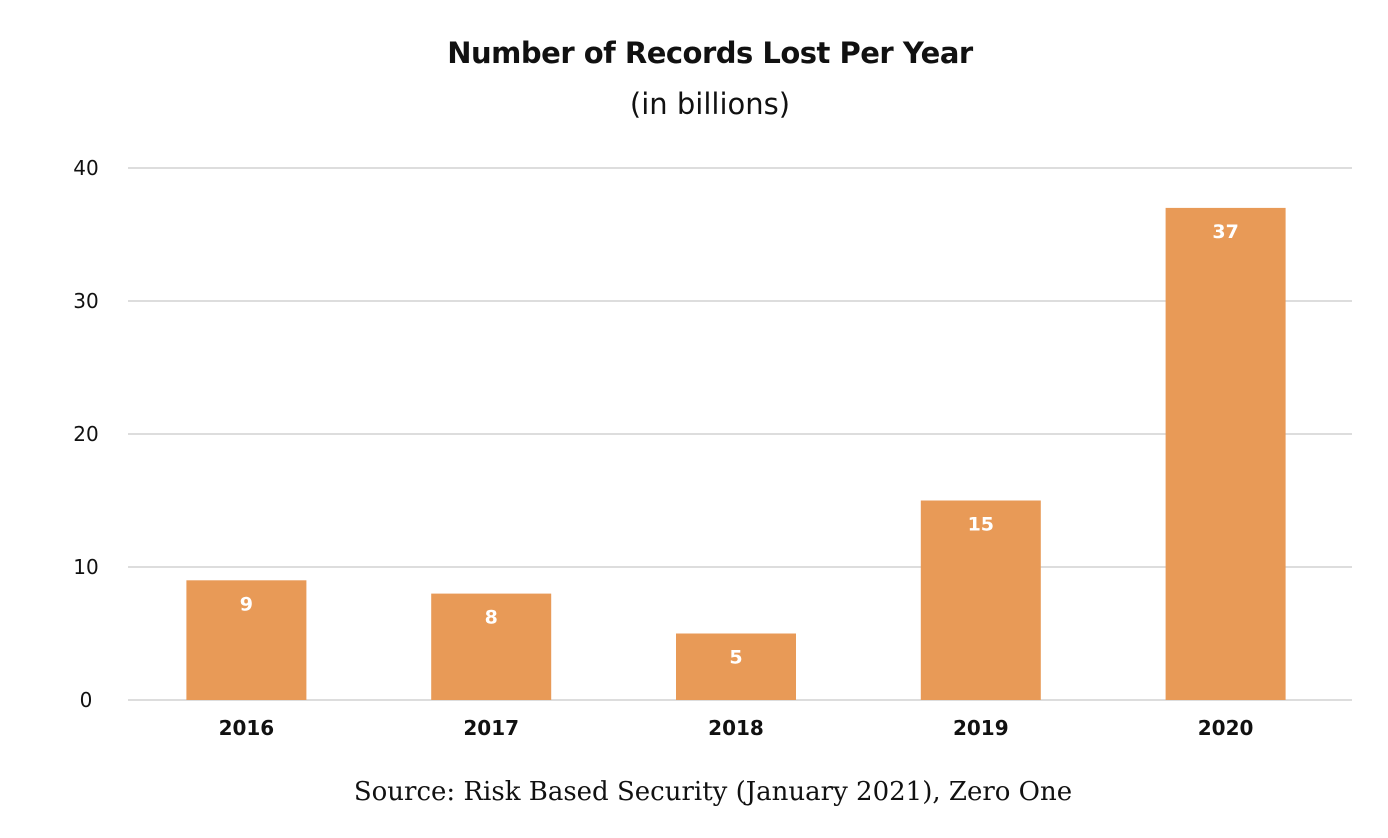  I want to click on x-tick-label-2017: 2017, so click(491, 728).